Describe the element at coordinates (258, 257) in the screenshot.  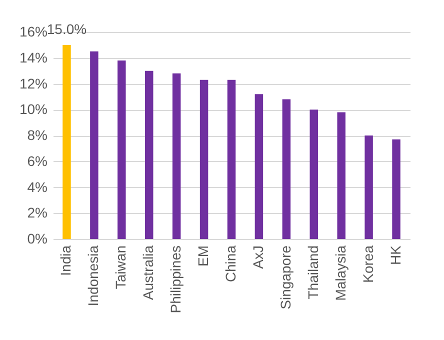
I see `x-tick-label: AxJ` at that location.